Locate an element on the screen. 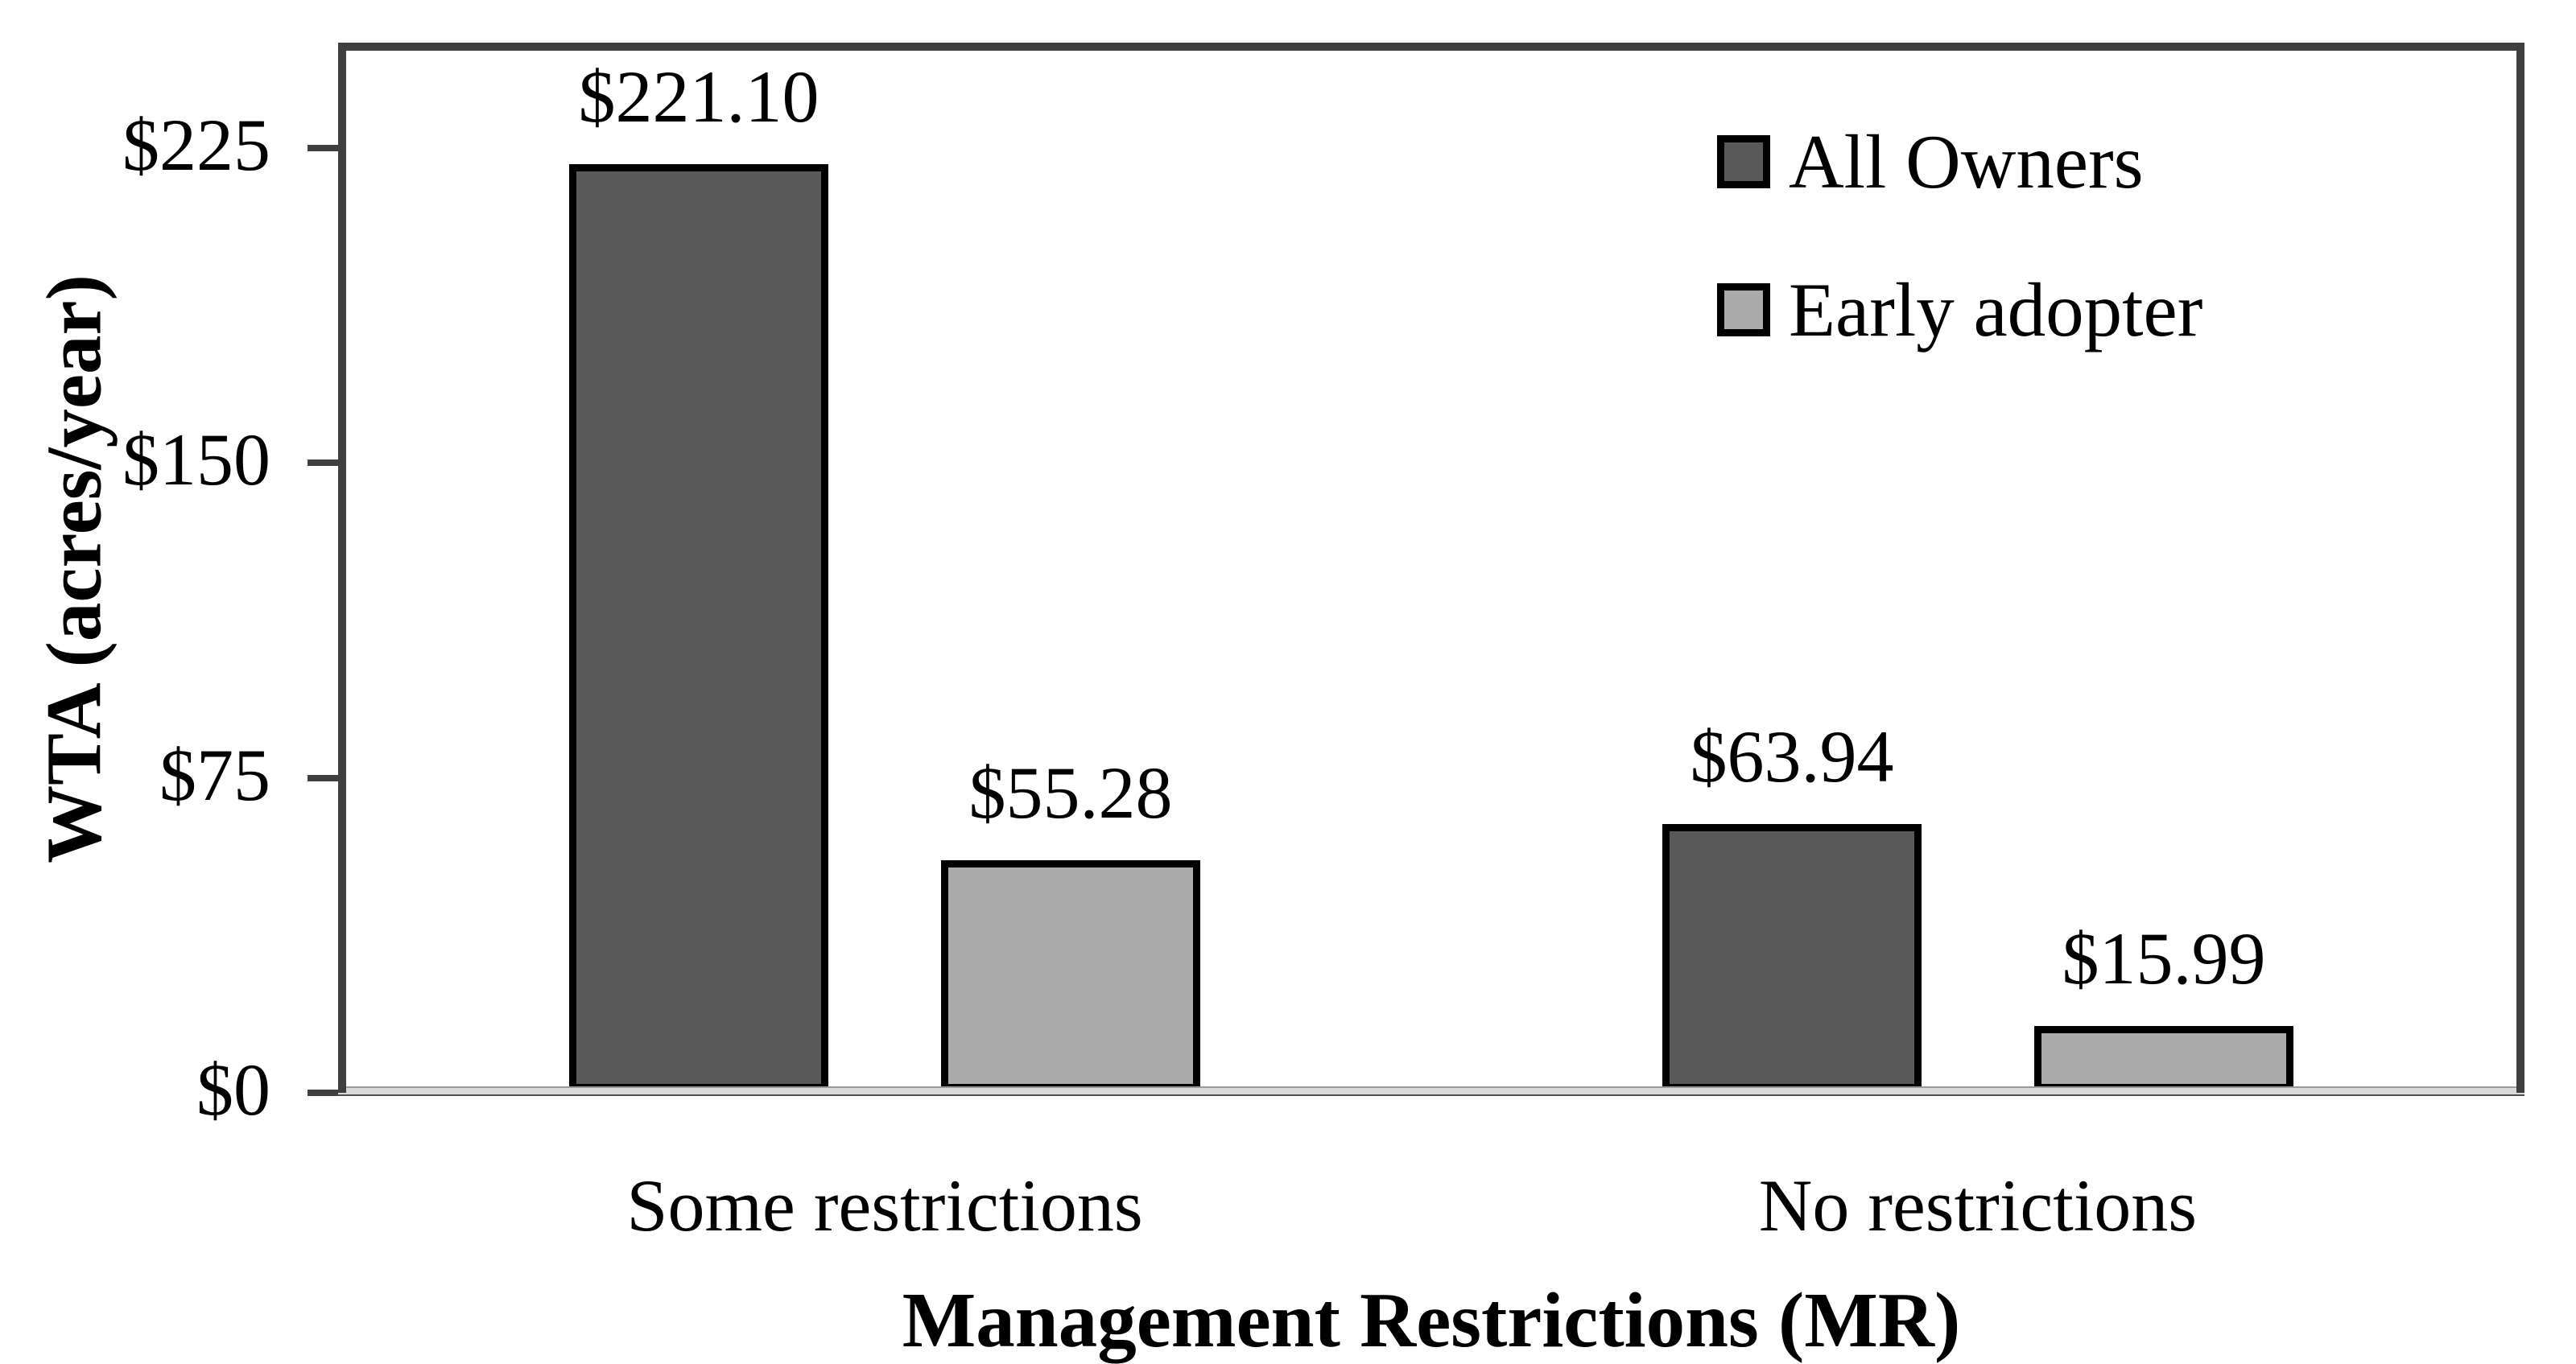  legend-item-early-adopter: Early adopter is located at coordinates (1959, 310).